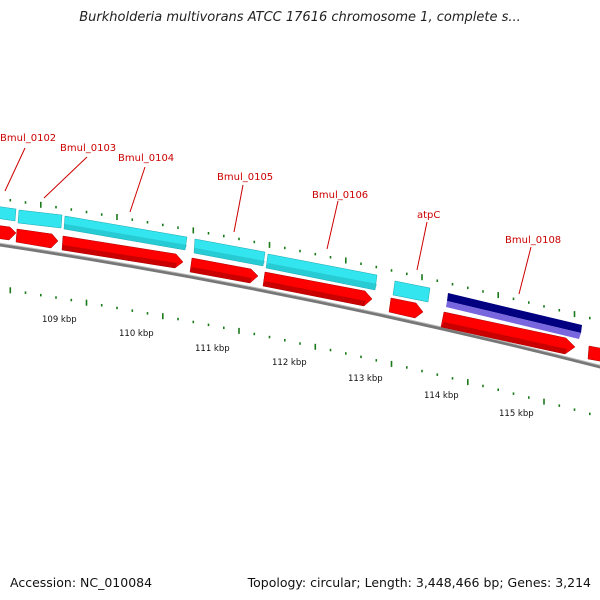 Image resolution: width=600 pixels, height=600 pixels. Describe the element at coordinates (88, 148) in the screenshot. I see `gene-label: Bmul_0103` at that location.